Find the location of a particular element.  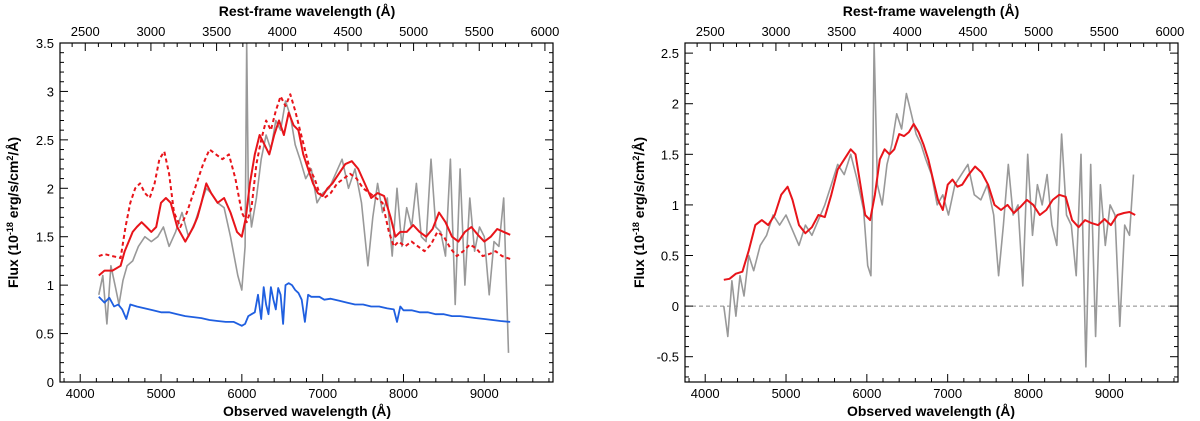

right-top-tick-label: 4000 is located at coordinates (907, 31).